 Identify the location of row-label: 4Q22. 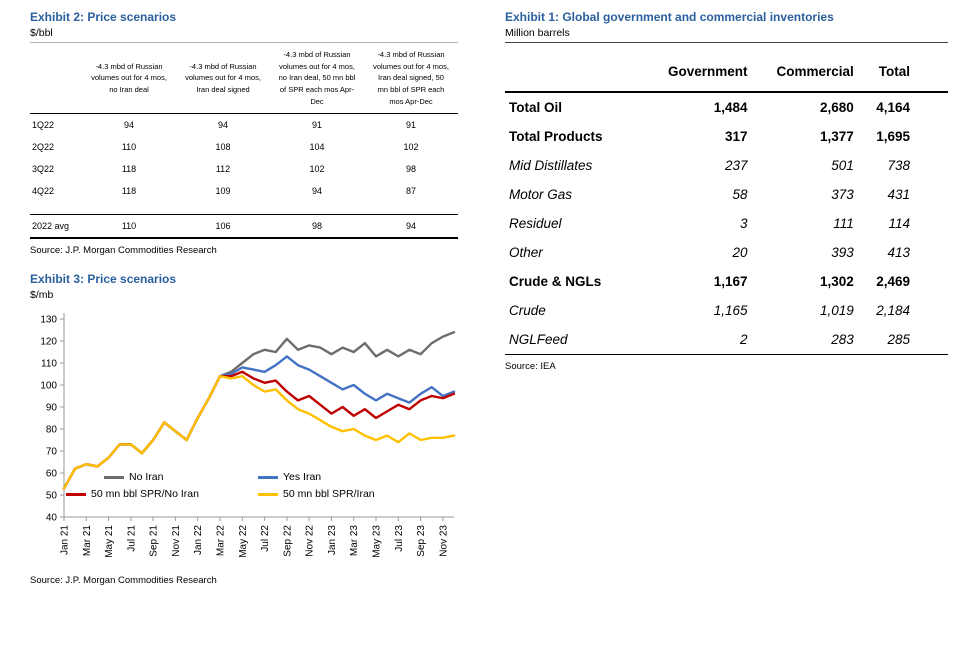
(43, 191).